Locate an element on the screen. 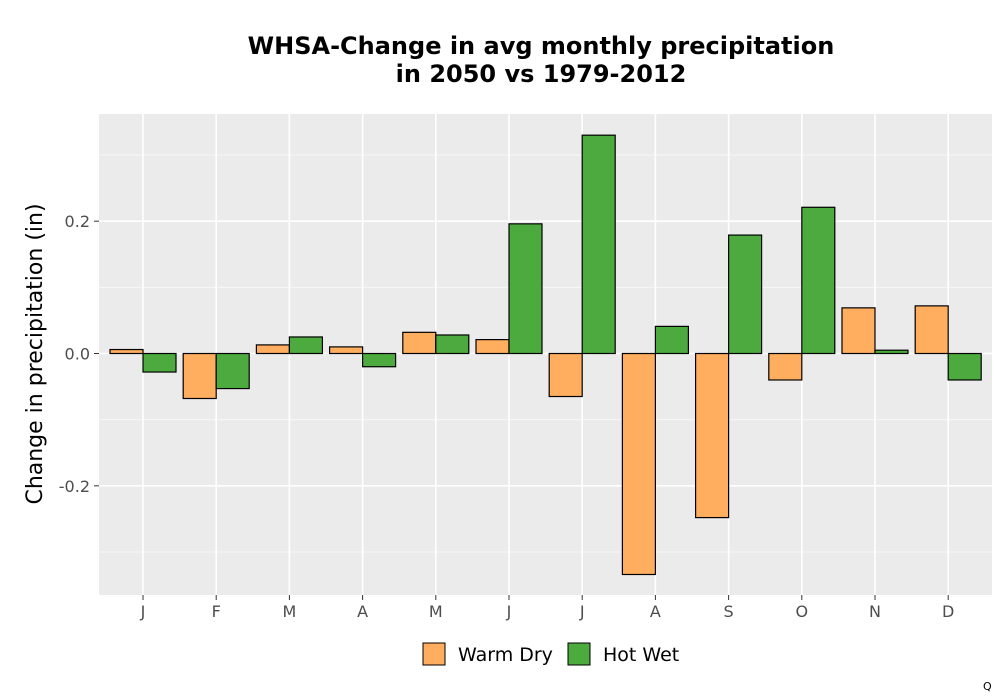  x-tick-label-6: J is located at coordinates (582, 611).